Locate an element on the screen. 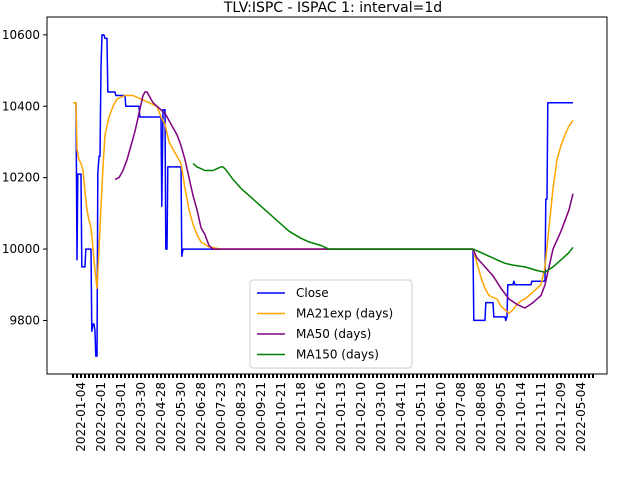 The width and height of the screenshot is (640, 480). x-tick-label-1: 2022-02-01 is located at coordinates (101, 417).